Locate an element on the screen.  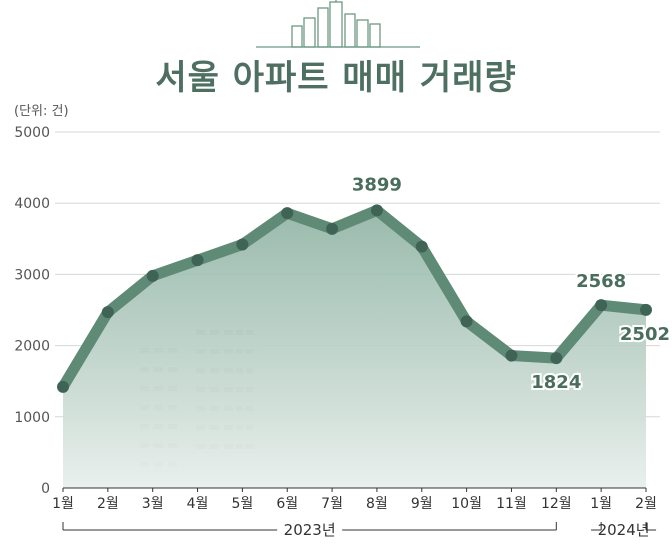
data-label: 1824 is located at coordinates (556, 382).